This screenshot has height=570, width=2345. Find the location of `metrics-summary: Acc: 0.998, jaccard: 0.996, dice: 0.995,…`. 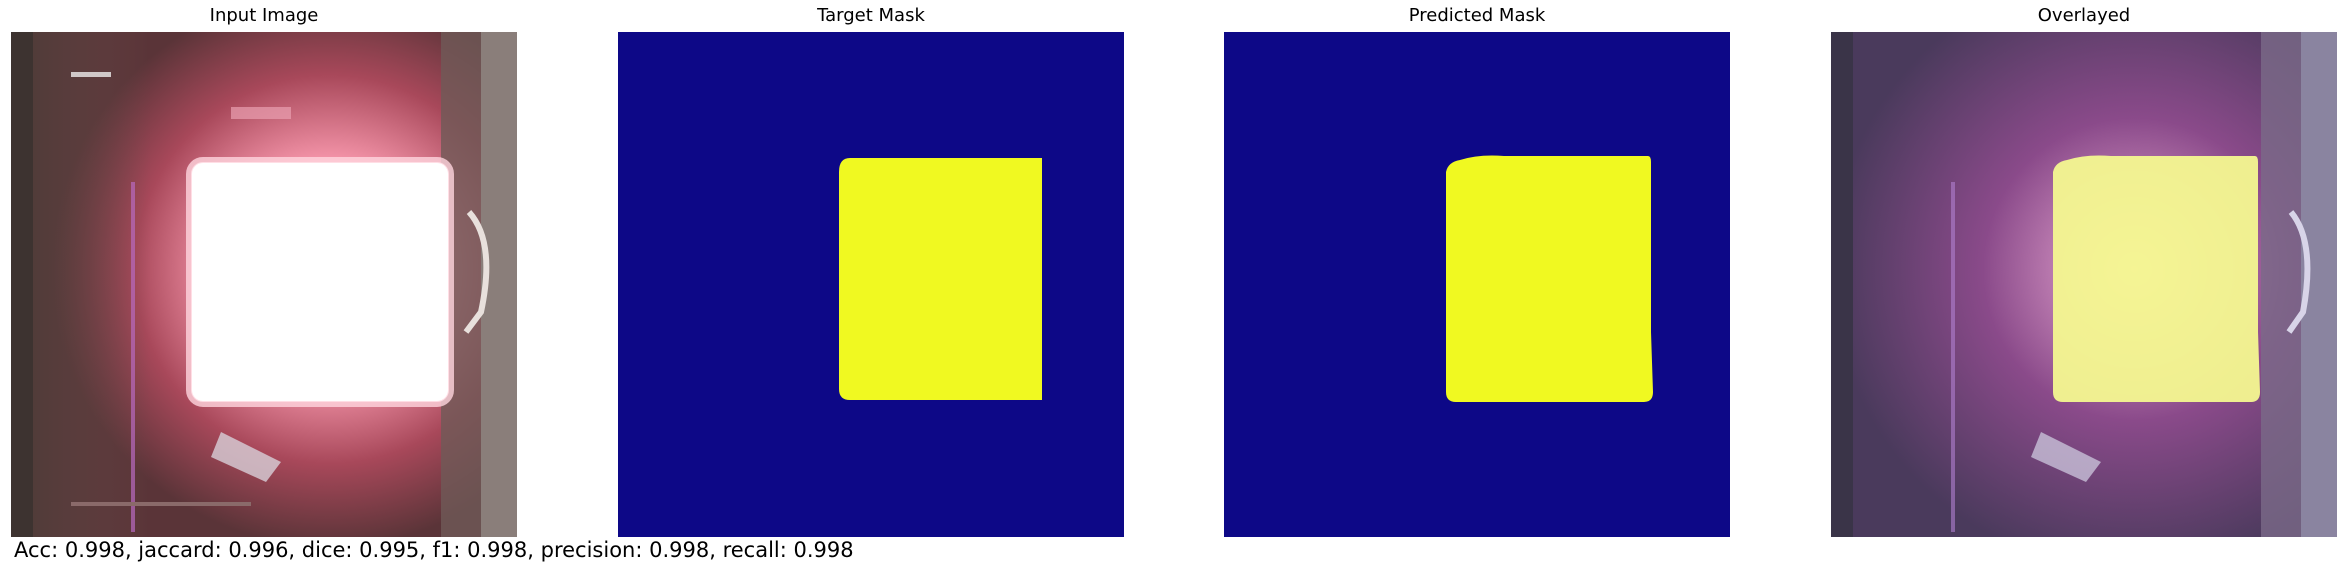

metrics-summary: Acc: 0.998, jaccard: 0.996, dice: 0.995,… is located at coordinates (434, 550).